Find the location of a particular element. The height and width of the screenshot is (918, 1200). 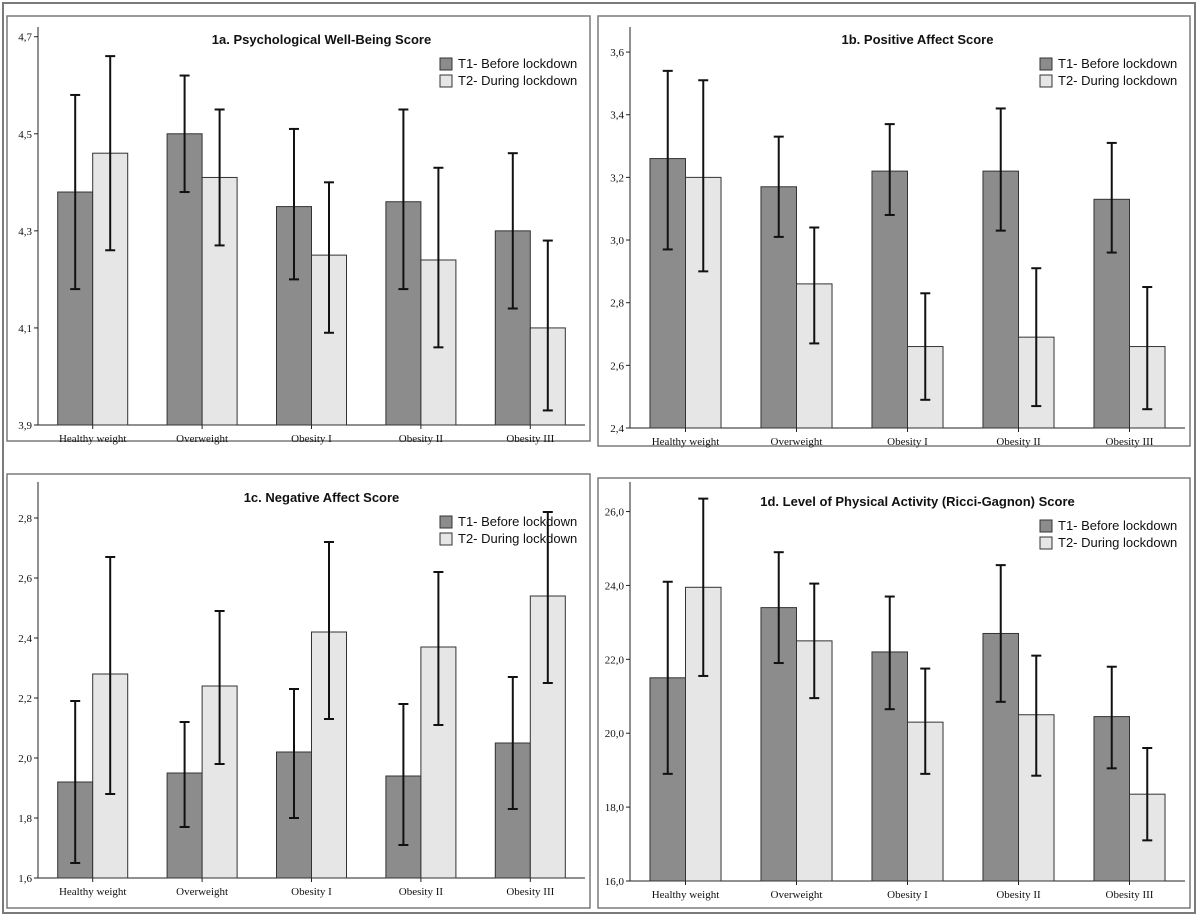

y-tick-label: 4,3 is located at coordinates (25, 232).